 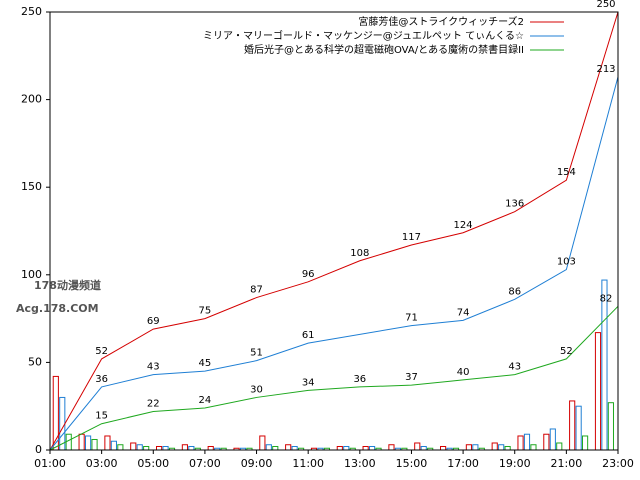 I want to click on legend-label: 宮藤芳佳@ストライクウィッチーズ2, so click(x=441, y=21).